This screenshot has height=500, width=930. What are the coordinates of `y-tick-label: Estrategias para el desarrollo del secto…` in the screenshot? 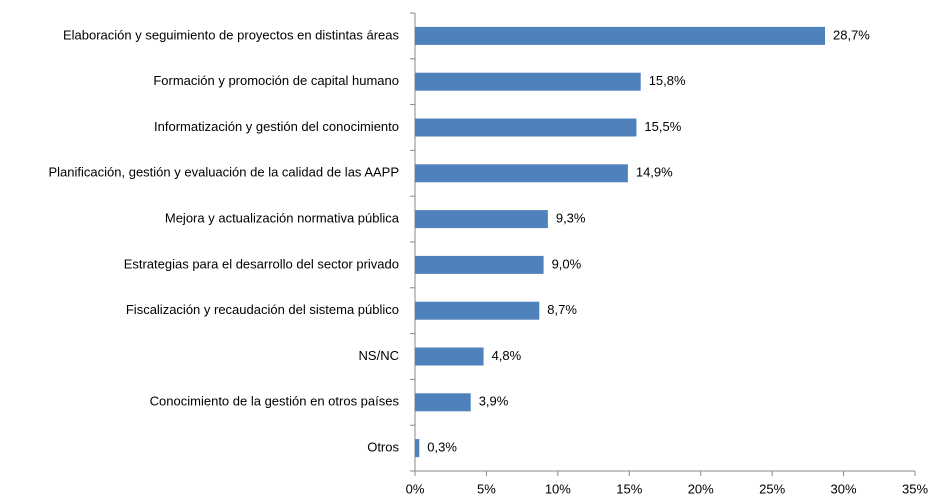 It's located at (261, 263).